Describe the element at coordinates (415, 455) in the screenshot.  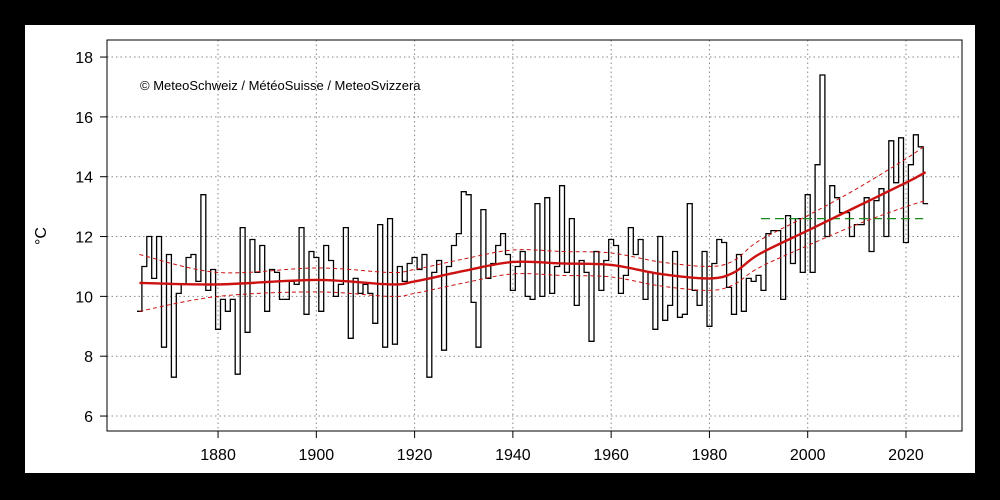
I see `x-tick-label: 1920` at that location.